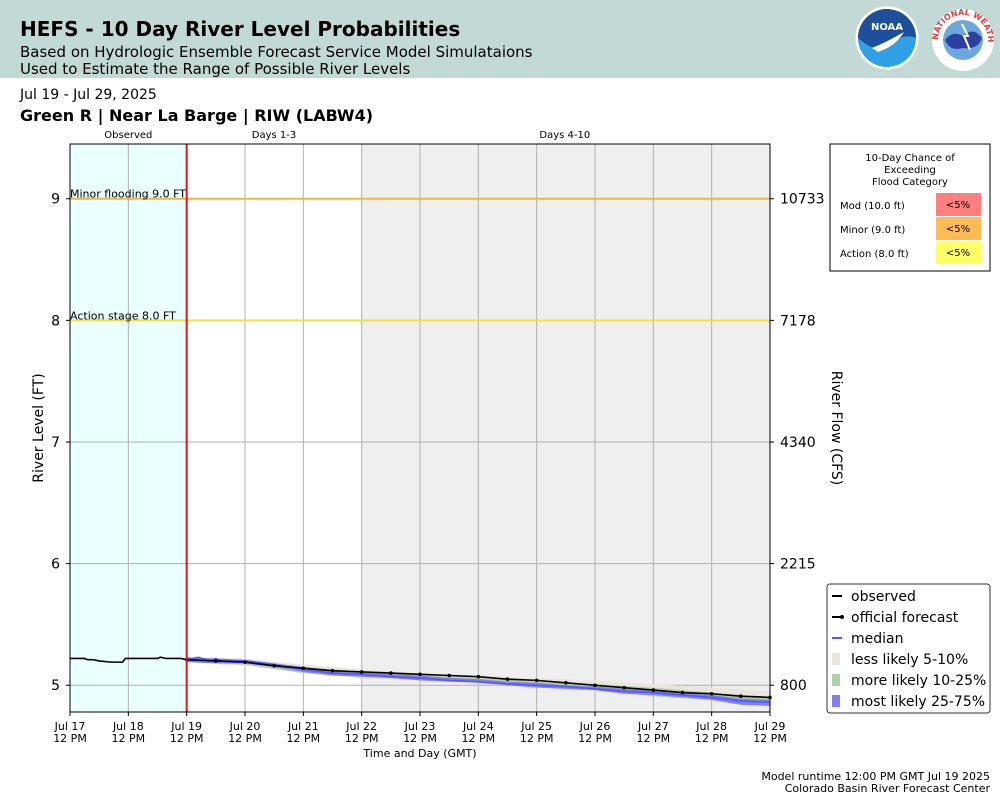 The image size is (1000, 800). I want to click on y-axis-label: River Level (FT), so click(39, 427).